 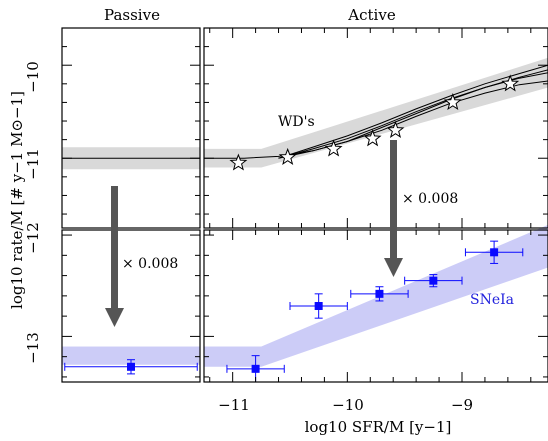 I want to click on ytick-label: −11, so click(x=33, y=164).